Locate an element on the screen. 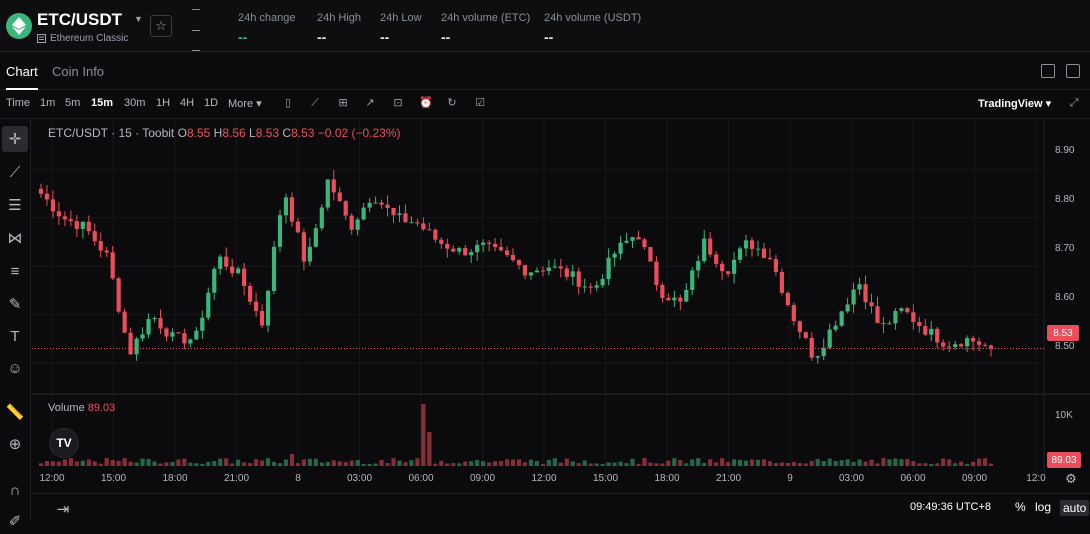 The width and height of the screenshot is (1090, 534). interval-1d: 1D is located at coordinates (211, 103).